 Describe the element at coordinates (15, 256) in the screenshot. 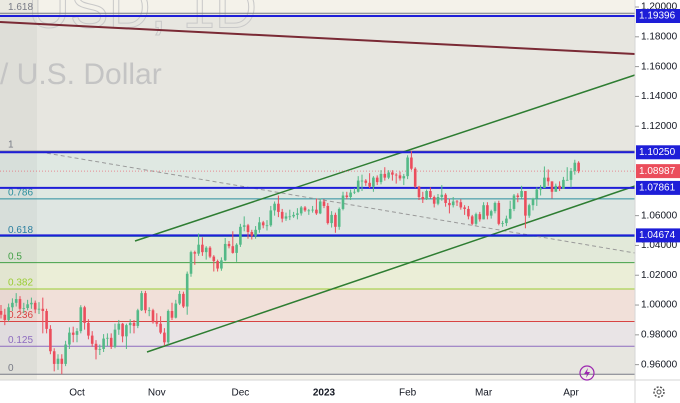

I see `fib-label: 0.5` at that location.